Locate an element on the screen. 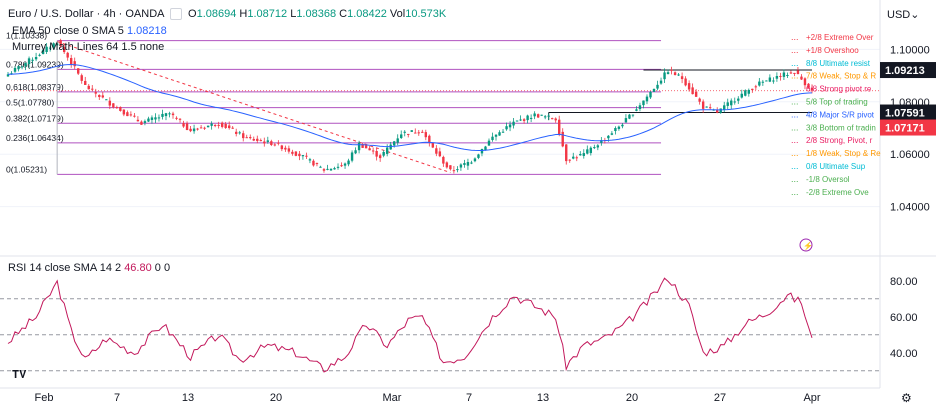  murrey-legend: Murrey Math Lines 64 1.5 none is located at coordinates (88, 47).